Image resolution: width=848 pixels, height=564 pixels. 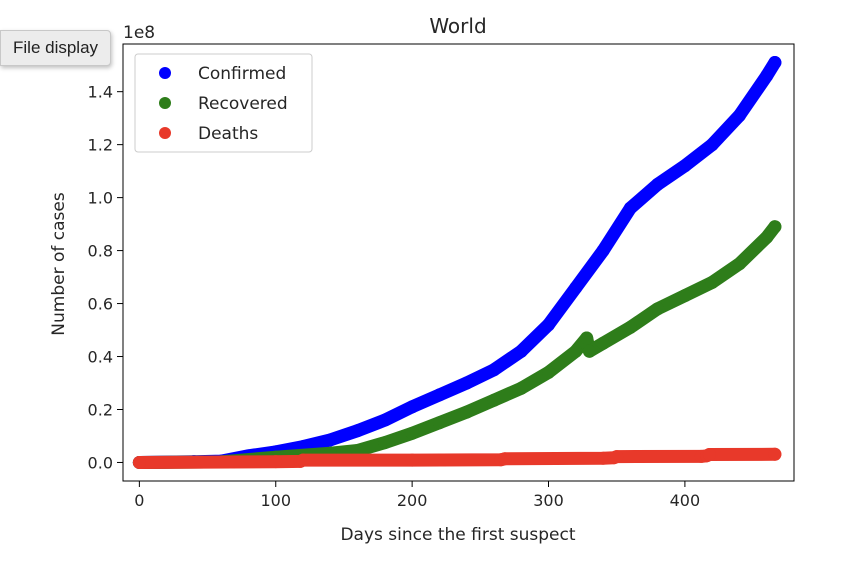 I want to click on series-deaths, so click(x=457, y=458).